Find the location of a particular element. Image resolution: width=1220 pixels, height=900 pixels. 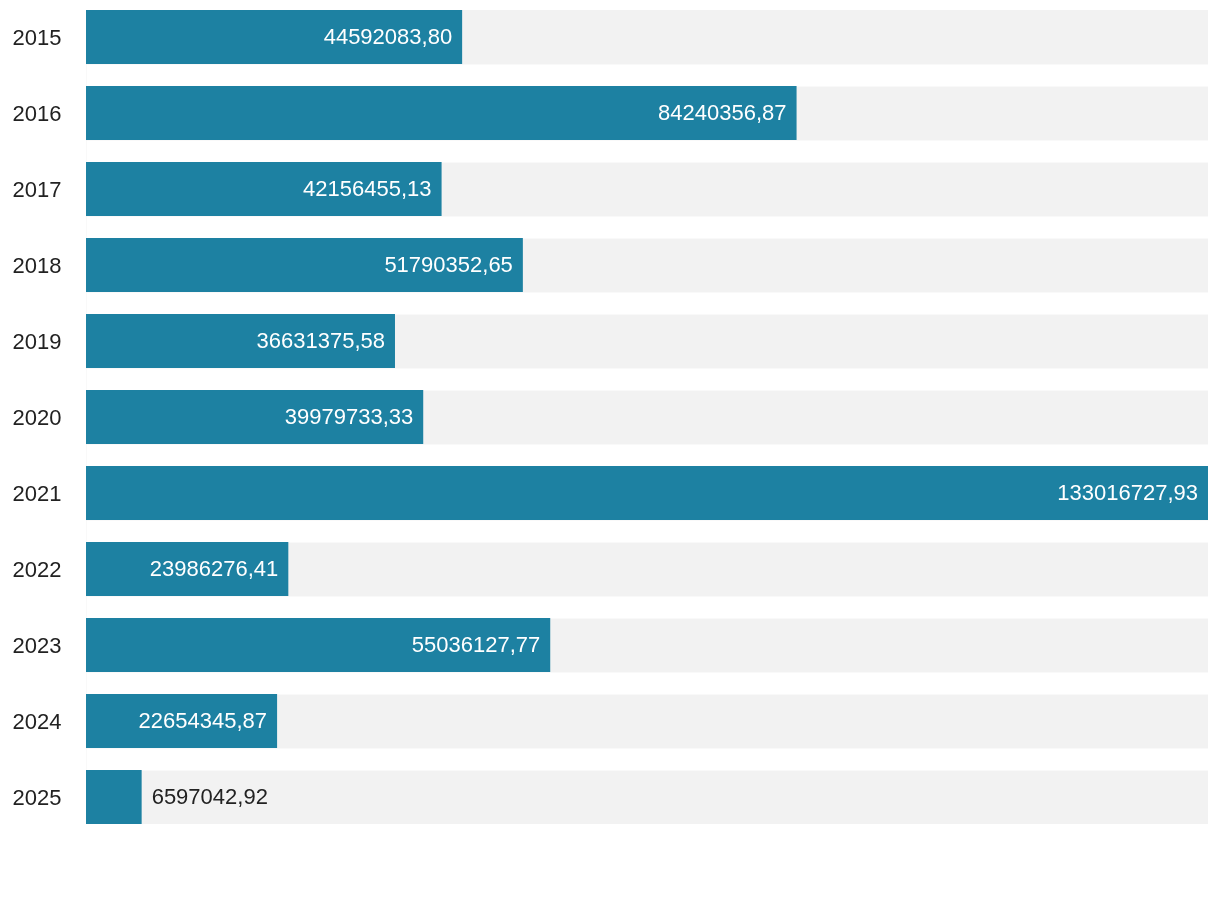

data-label: 51790352,65 is located at coordinates (448, 264).